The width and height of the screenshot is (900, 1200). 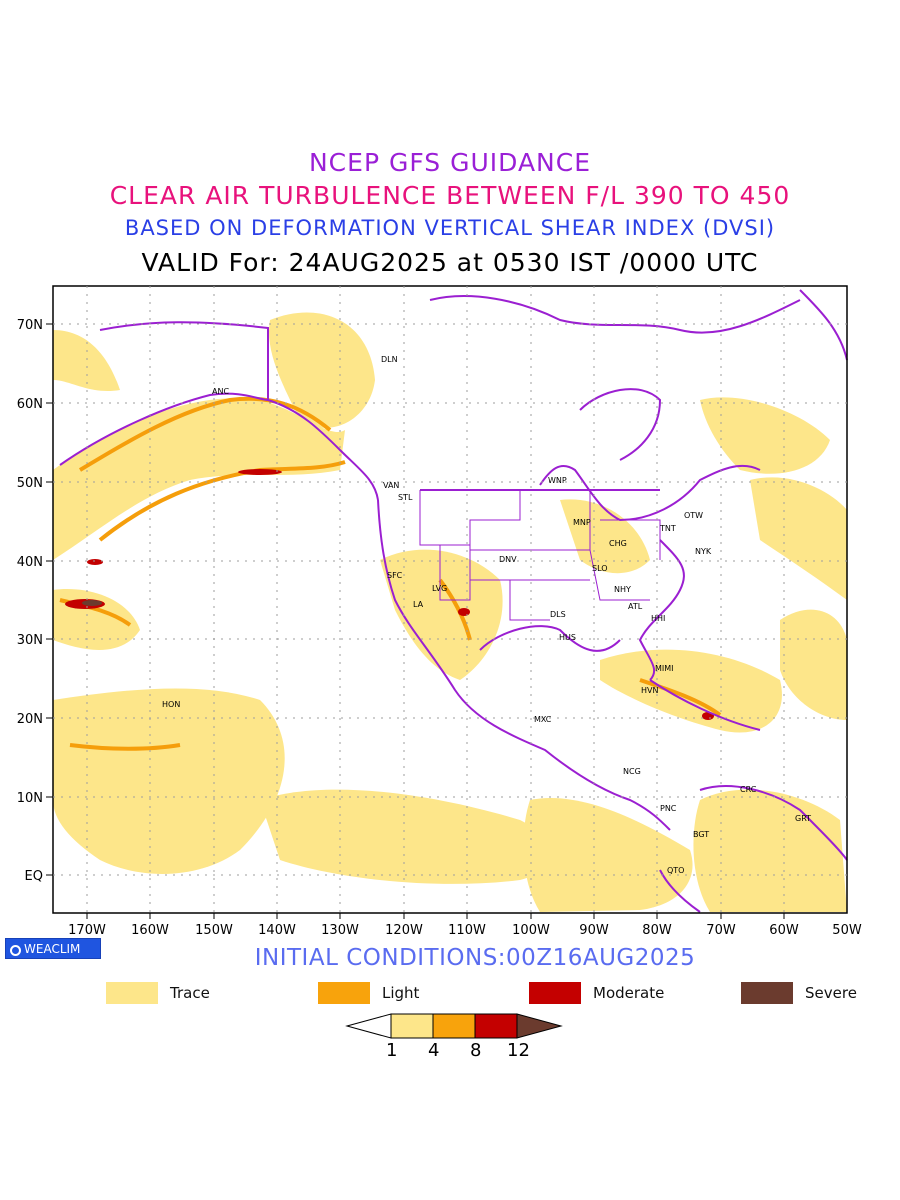 I want to click on legend-label: Light, so click(x=401, y=993).